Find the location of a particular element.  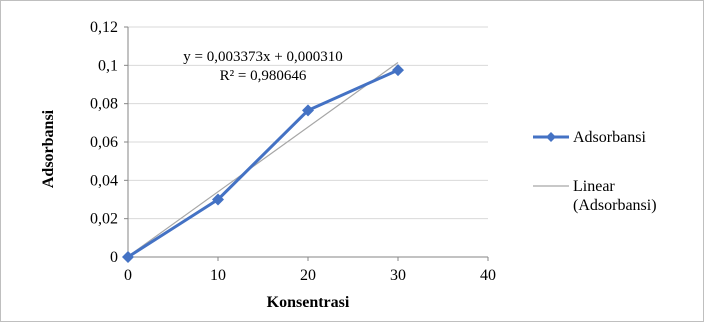

x-axis-label: Konsentrasi is located at coordinates (308, 302).